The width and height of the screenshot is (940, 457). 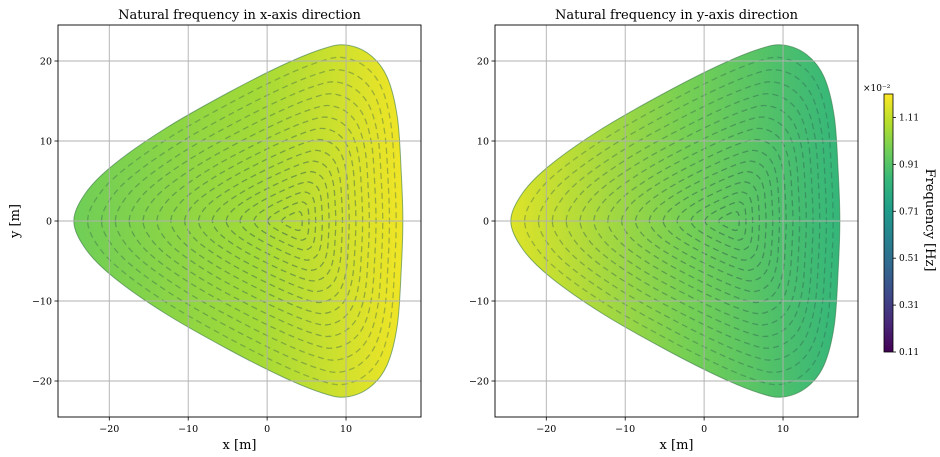 I want to click on colorbar-tick-label: 0.11, so click(x=909, y=353).